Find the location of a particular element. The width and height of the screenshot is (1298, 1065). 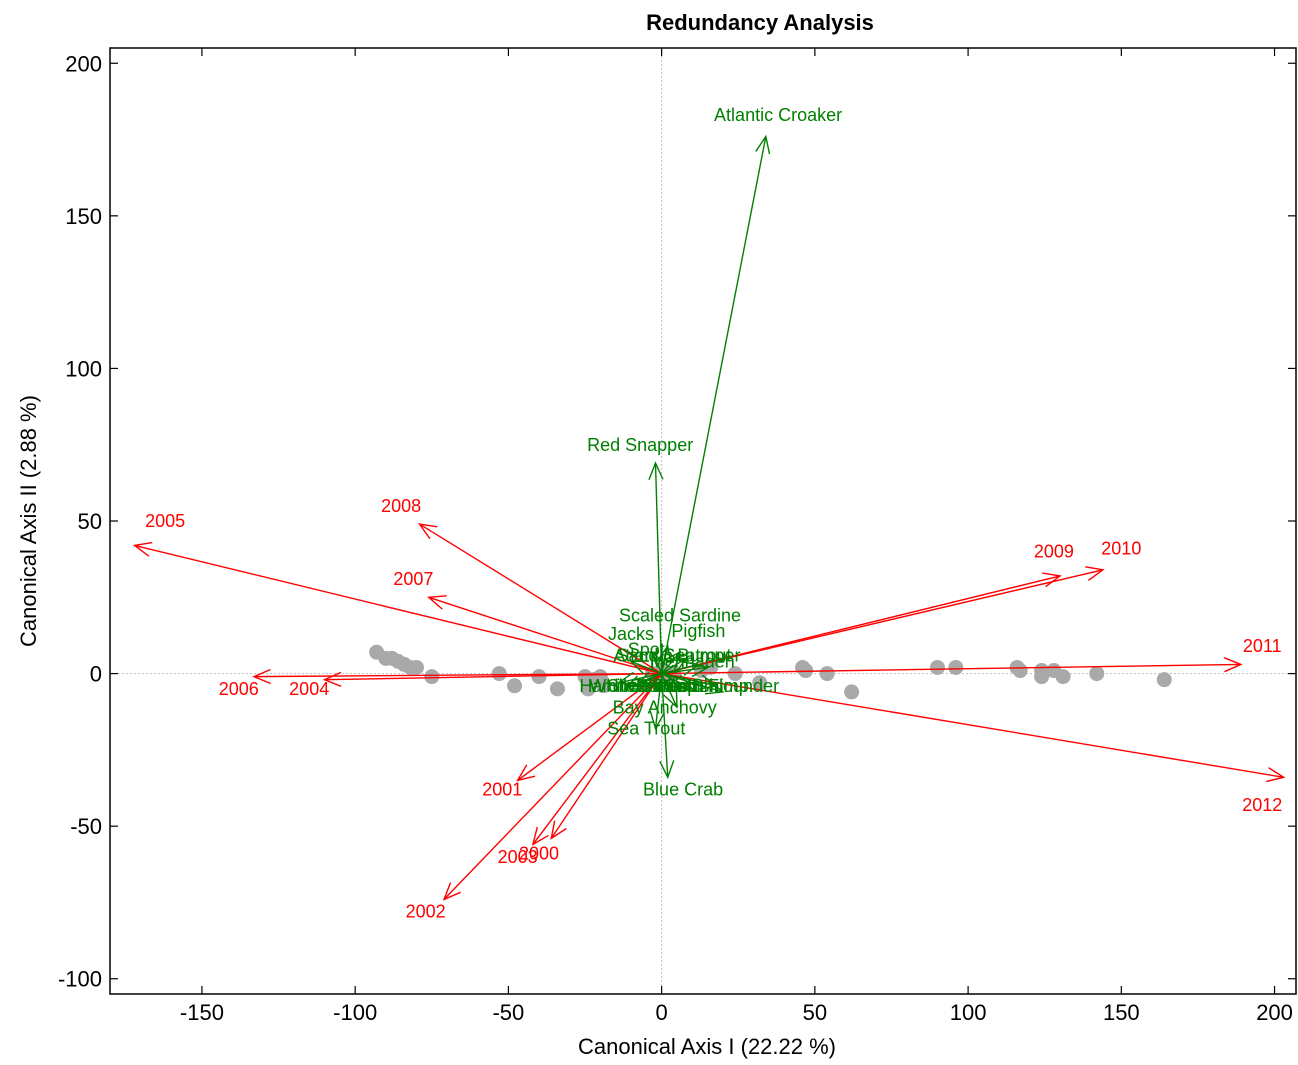

year-vector-label: 2000 is located at coordinates (539, 854).